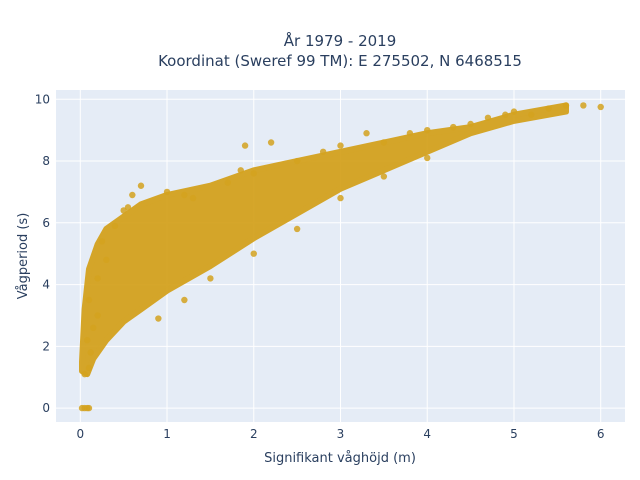 The image size is (640, 480). What do you see at coordinates (23, 256) in the screenshot?
I see `y-axis-label: Vågperiod (s)` at bounding box center [23, 256].